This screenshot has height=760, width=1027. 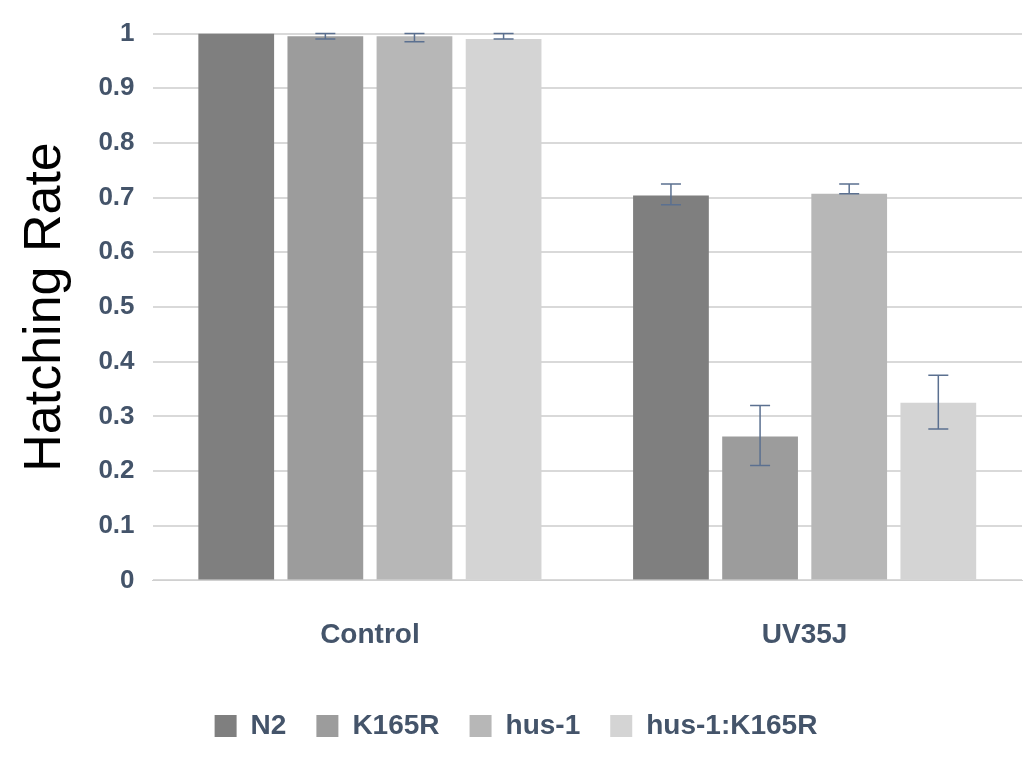 What do you see at coordinates (268, 724) in the screenshot?
I see `legend-label: N2` at bounding box center [268, 724].